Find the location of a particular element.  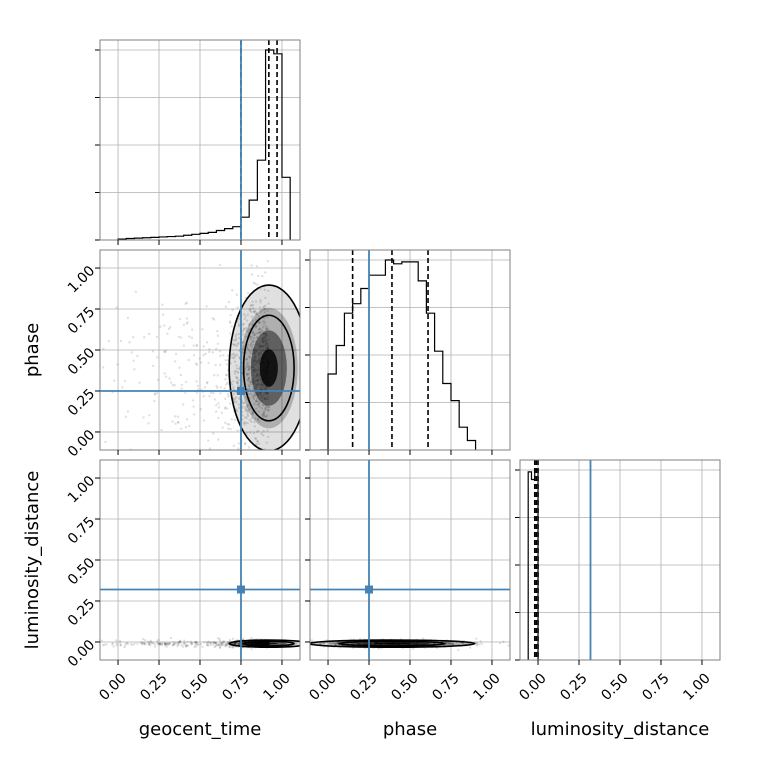

x-tick-label: 0.25 is located at coordinates (153, 686).